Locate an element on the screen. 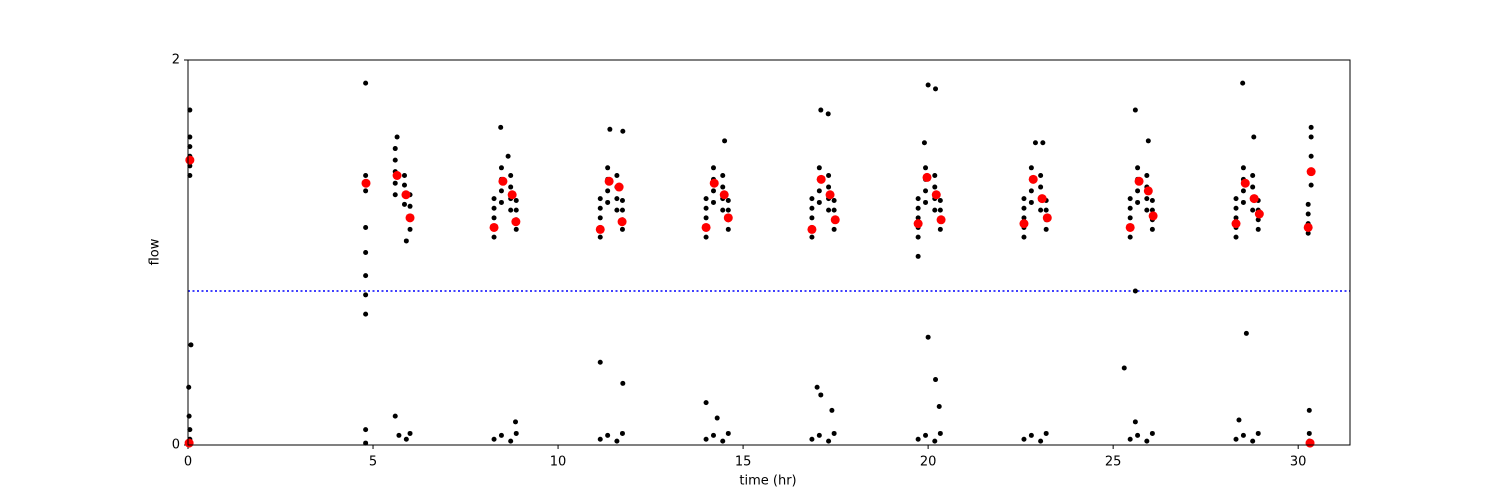  x-tick-label: 20 is located at coordinates (928, 462).